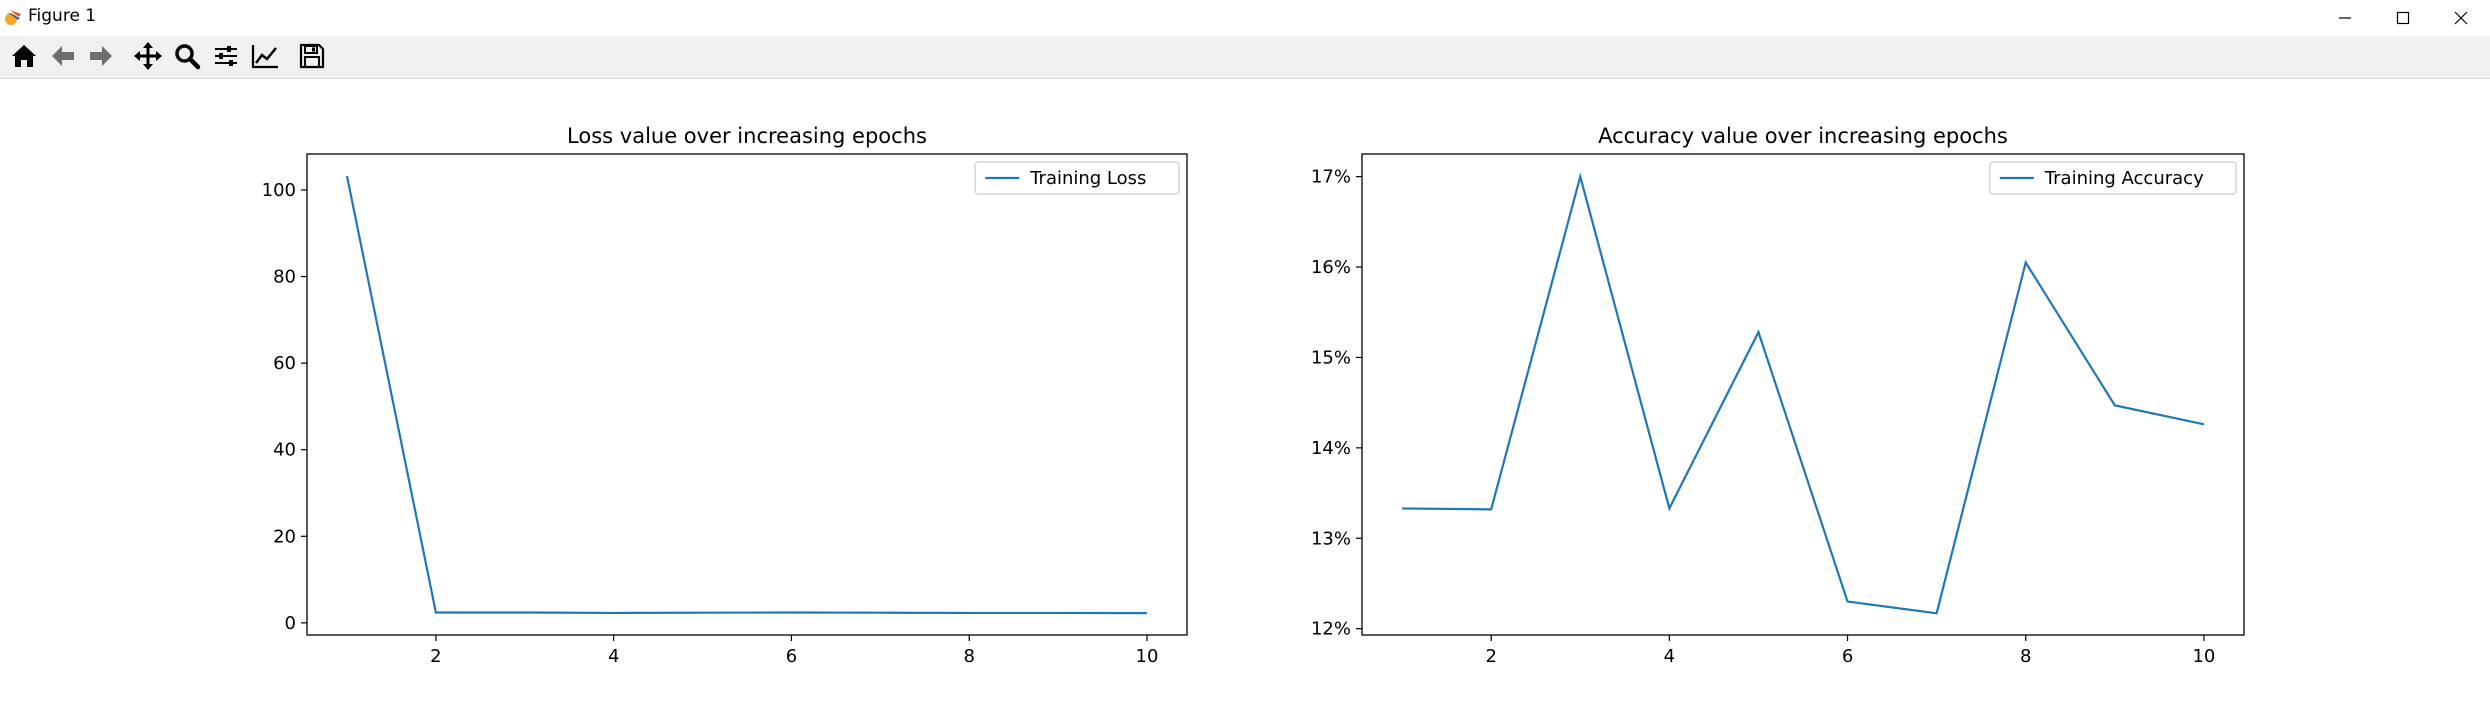 The width and height of the screenshot is (2490, 702). I want to click on chart-2-xtick-label: 8, so click(2025, 656).